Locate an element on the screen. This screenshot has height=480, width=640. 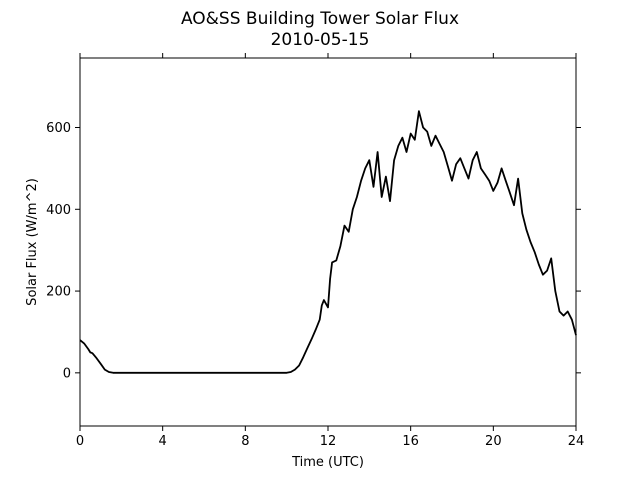
chart-title: AO&SS Building Tower Solar Flux is located at coordinates (320, 19).